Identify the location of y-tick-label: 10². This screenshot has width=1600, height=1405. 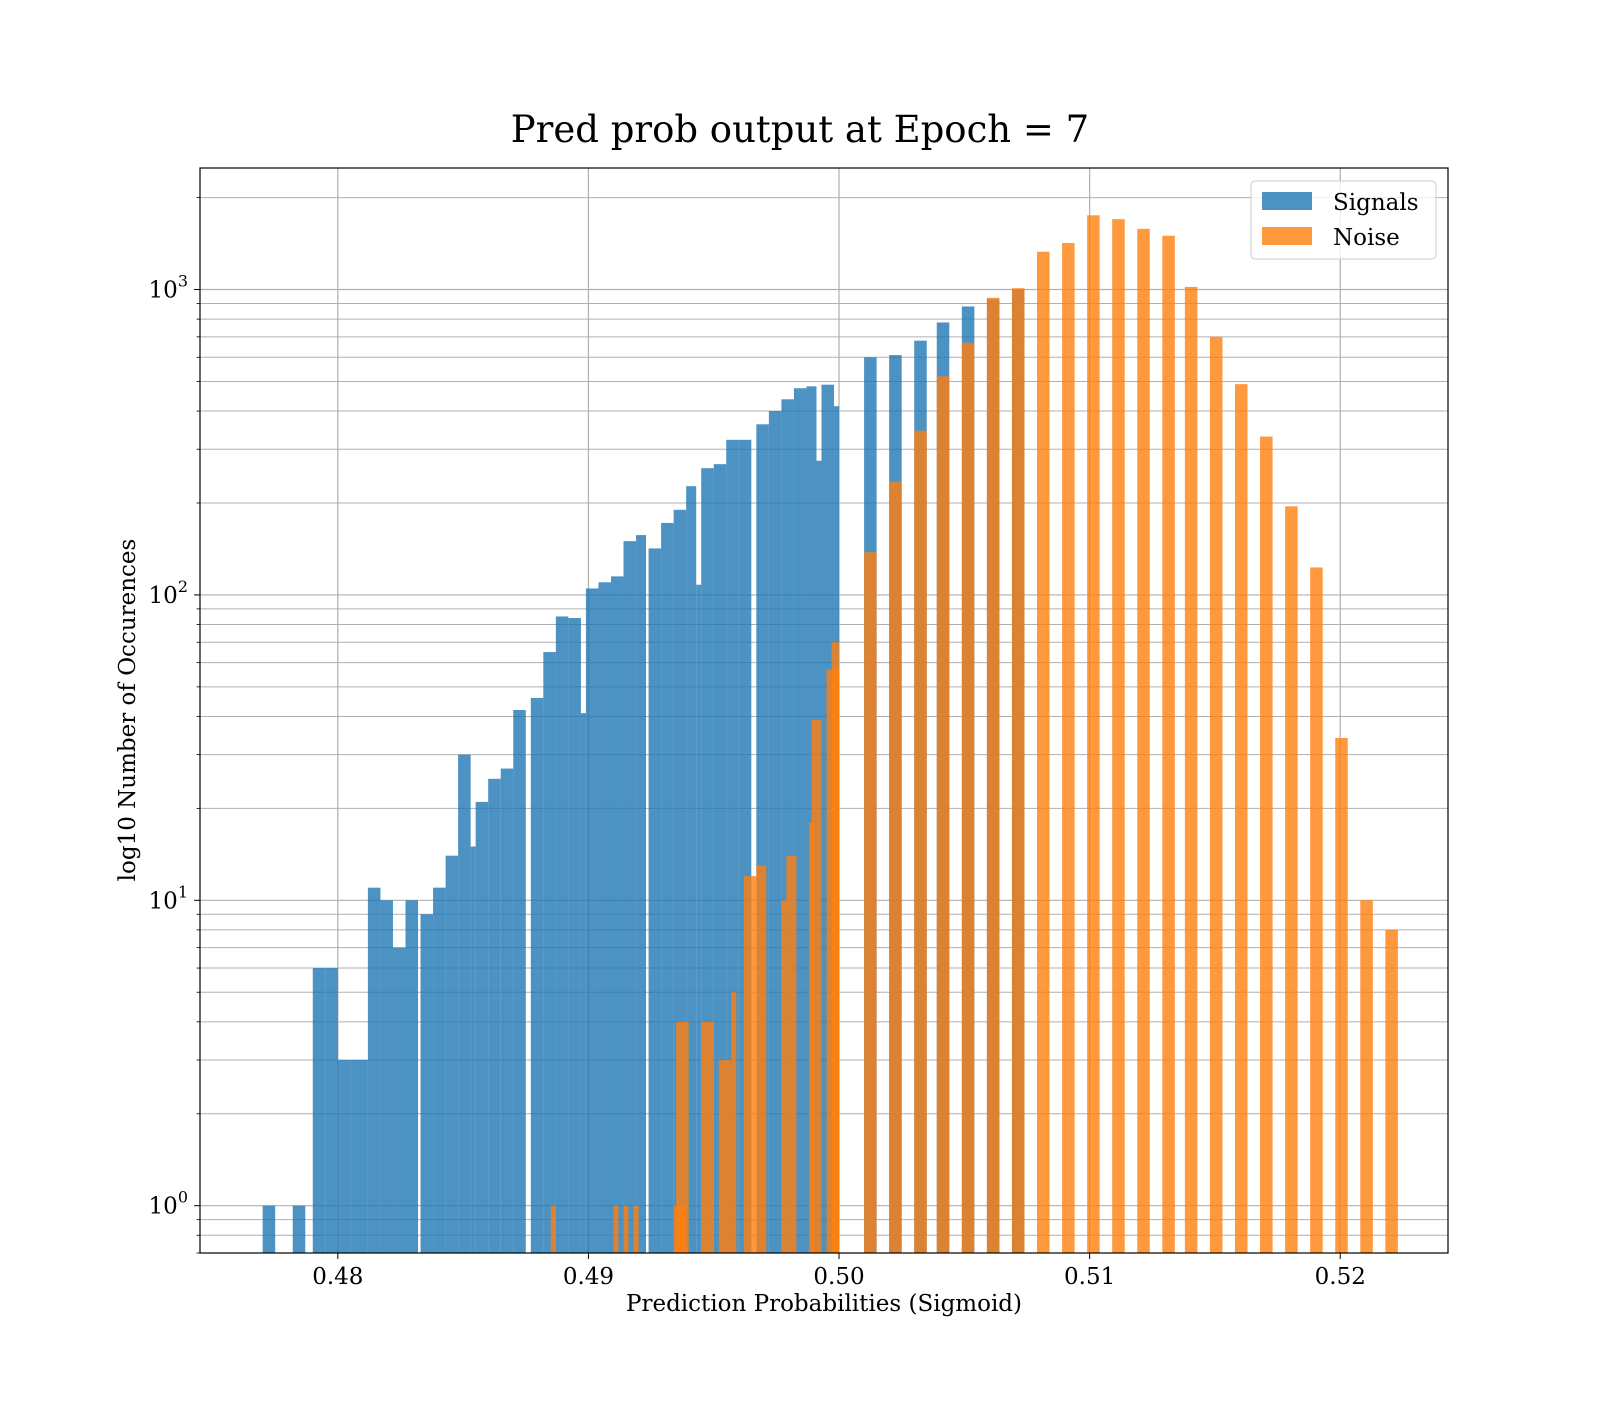
(168, 593).